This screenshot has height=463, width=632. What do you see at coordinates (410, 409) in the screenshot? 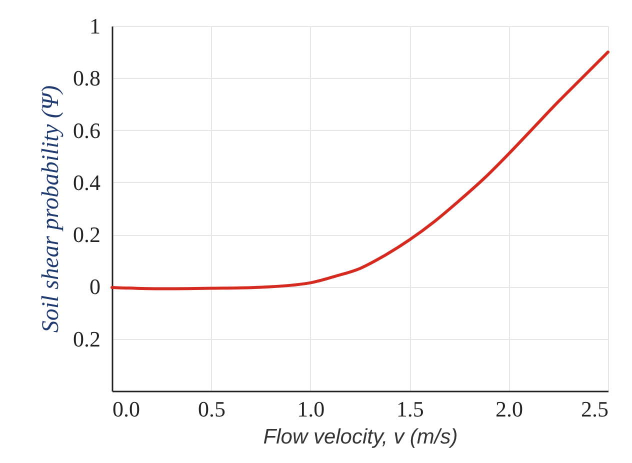
I see `x-tick-label: 1.5` at bounding box center [410, 409].